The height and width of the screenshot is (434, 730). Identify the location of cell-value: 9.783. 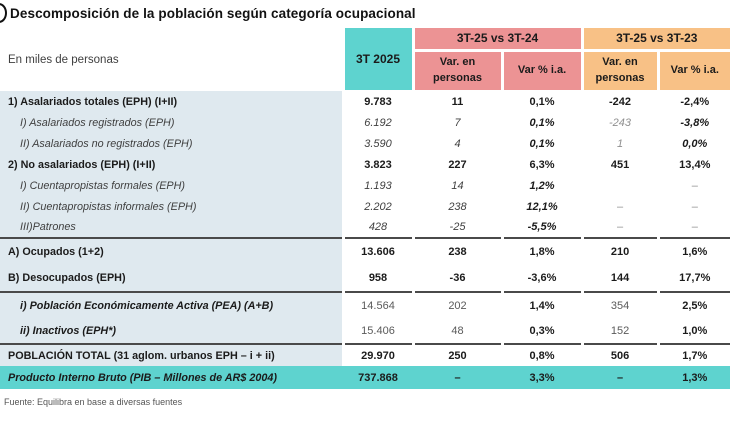
(377, 101).